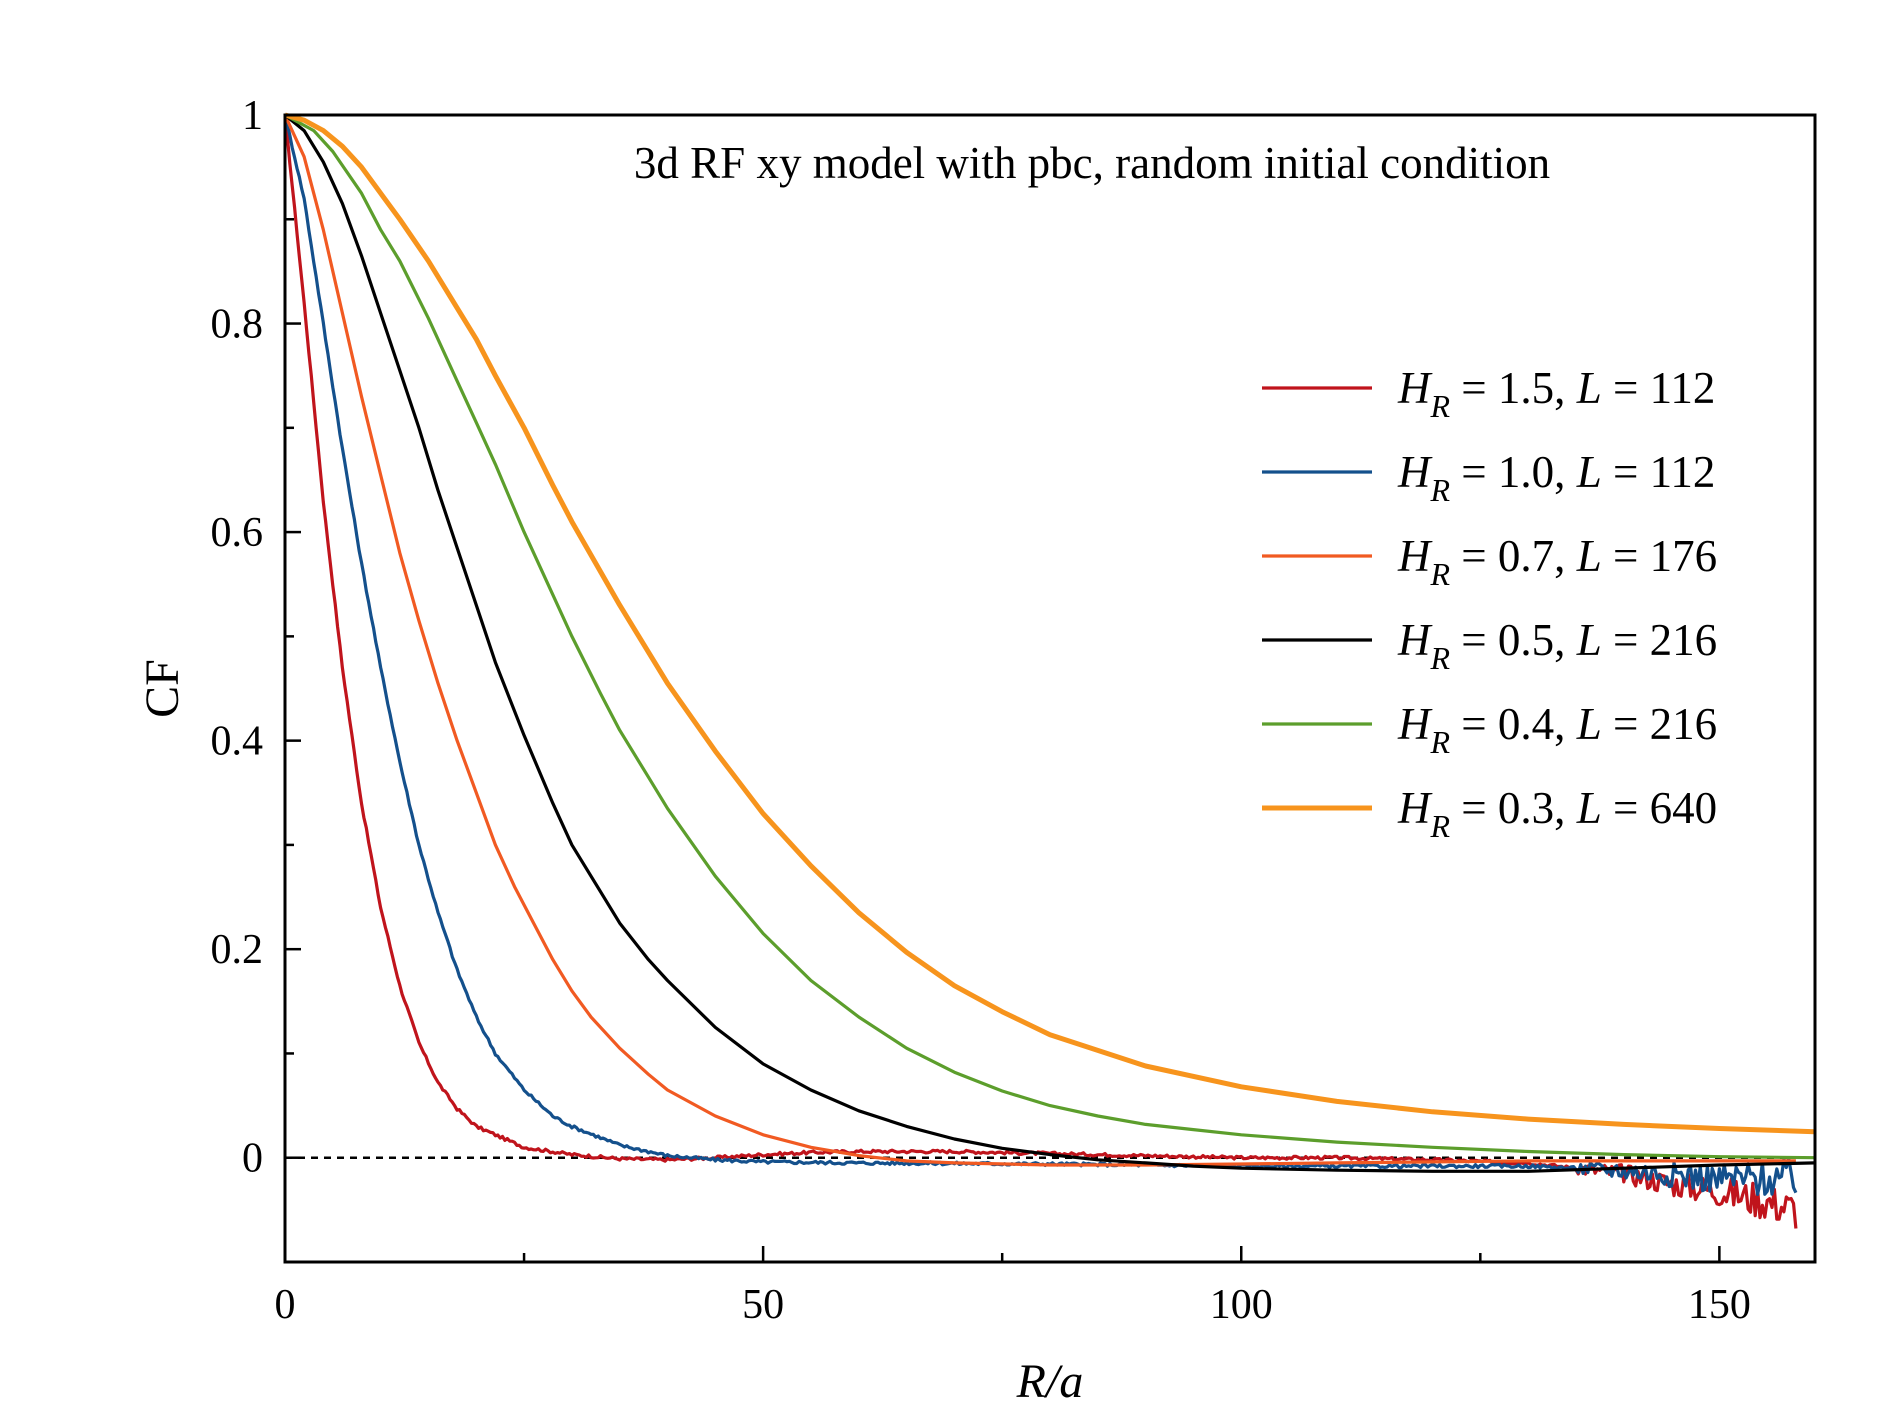 This screenshot has height=1422, width=1889. Describe the element at coordinates (237, 742) in the screenshot. I see `y-tick-label: 0.4` at that location.